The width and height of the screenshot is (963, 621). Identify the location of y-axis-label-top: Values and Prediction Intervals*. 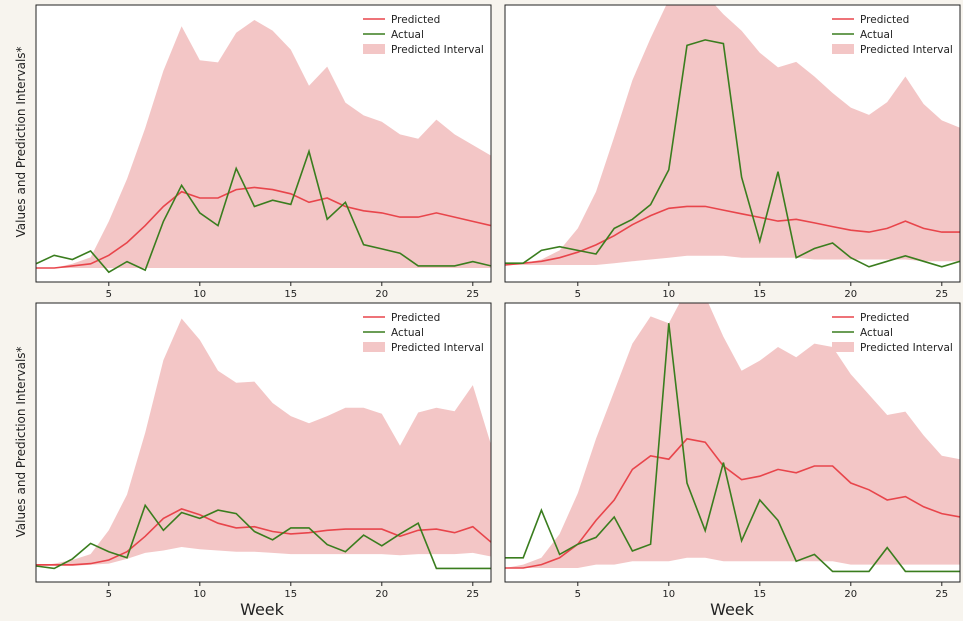
(21, 141).